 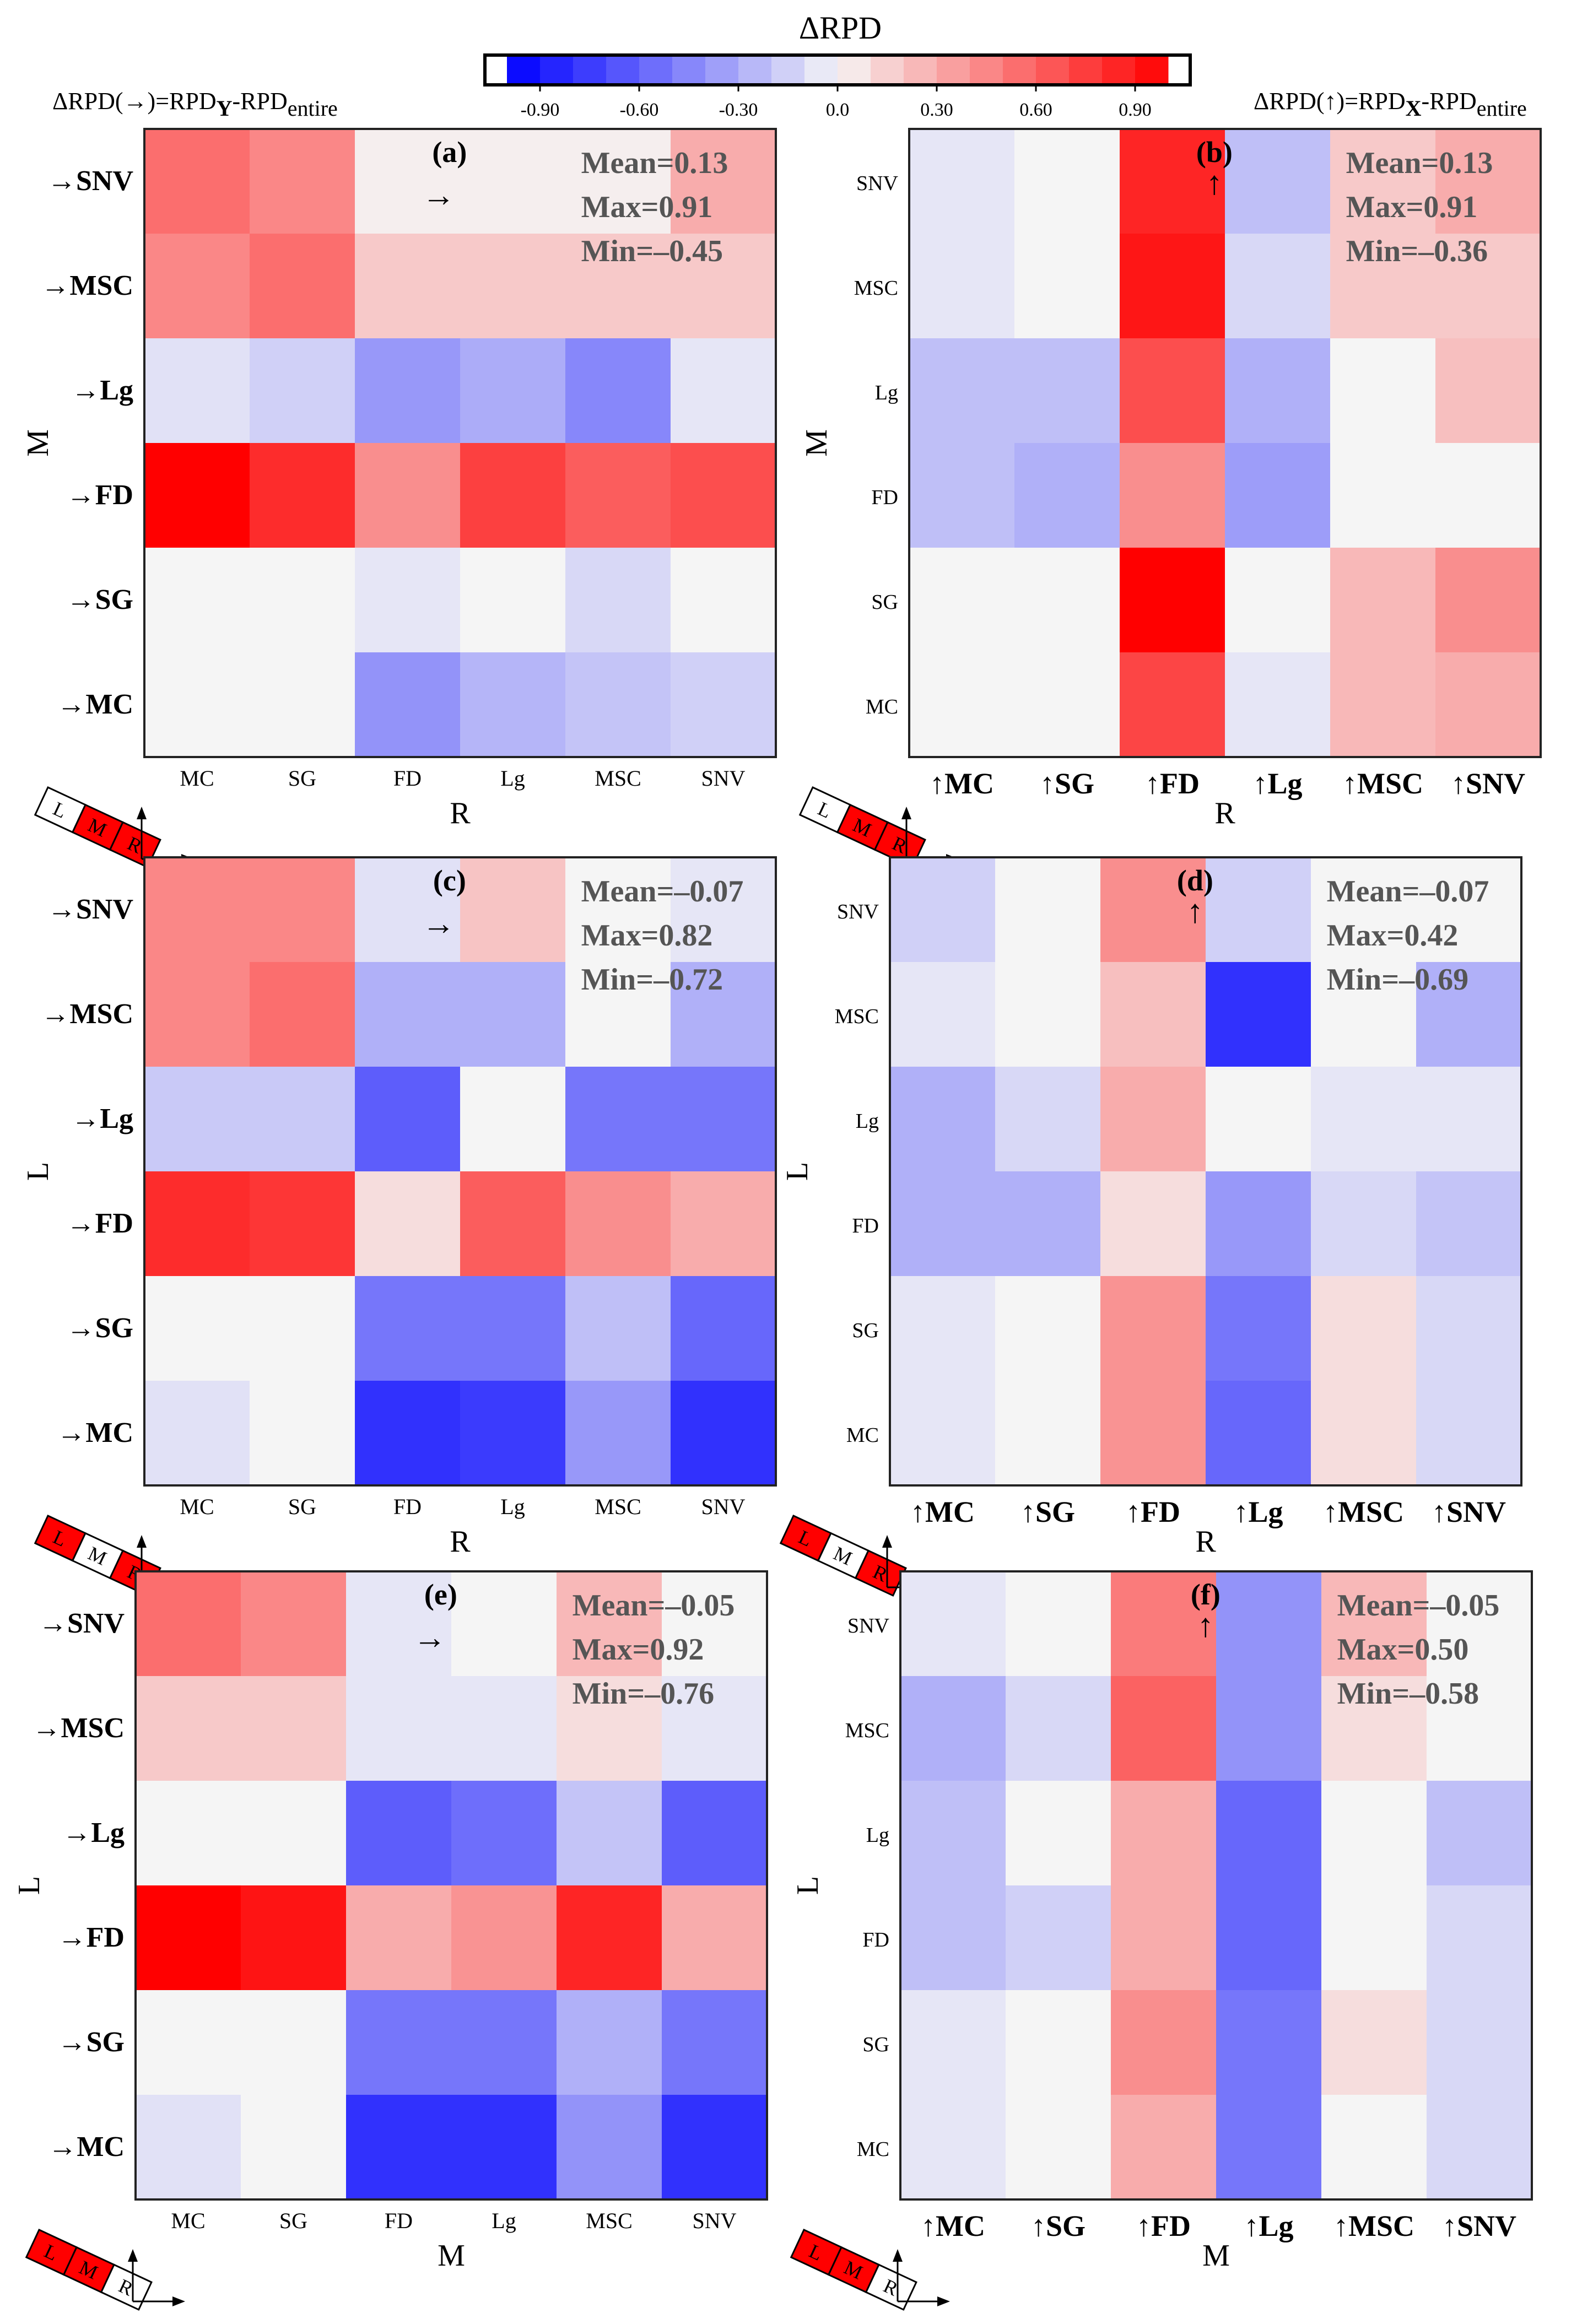 I want to click on stat-mean: Mean=0.13, so click(x=1419, y=163).